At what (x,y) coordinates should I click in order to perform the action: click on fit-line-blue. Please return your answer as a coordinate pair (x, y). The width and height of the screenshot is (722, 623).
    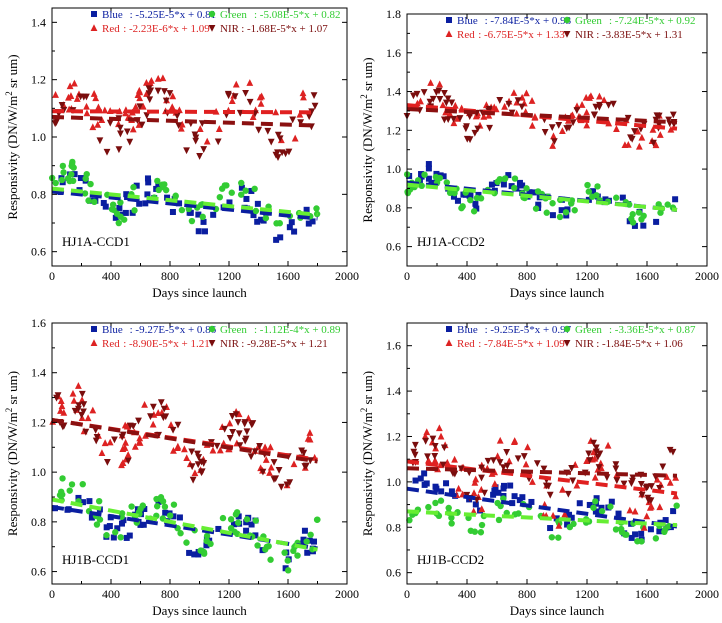
    Looking at the image, I should click on (542, 507).